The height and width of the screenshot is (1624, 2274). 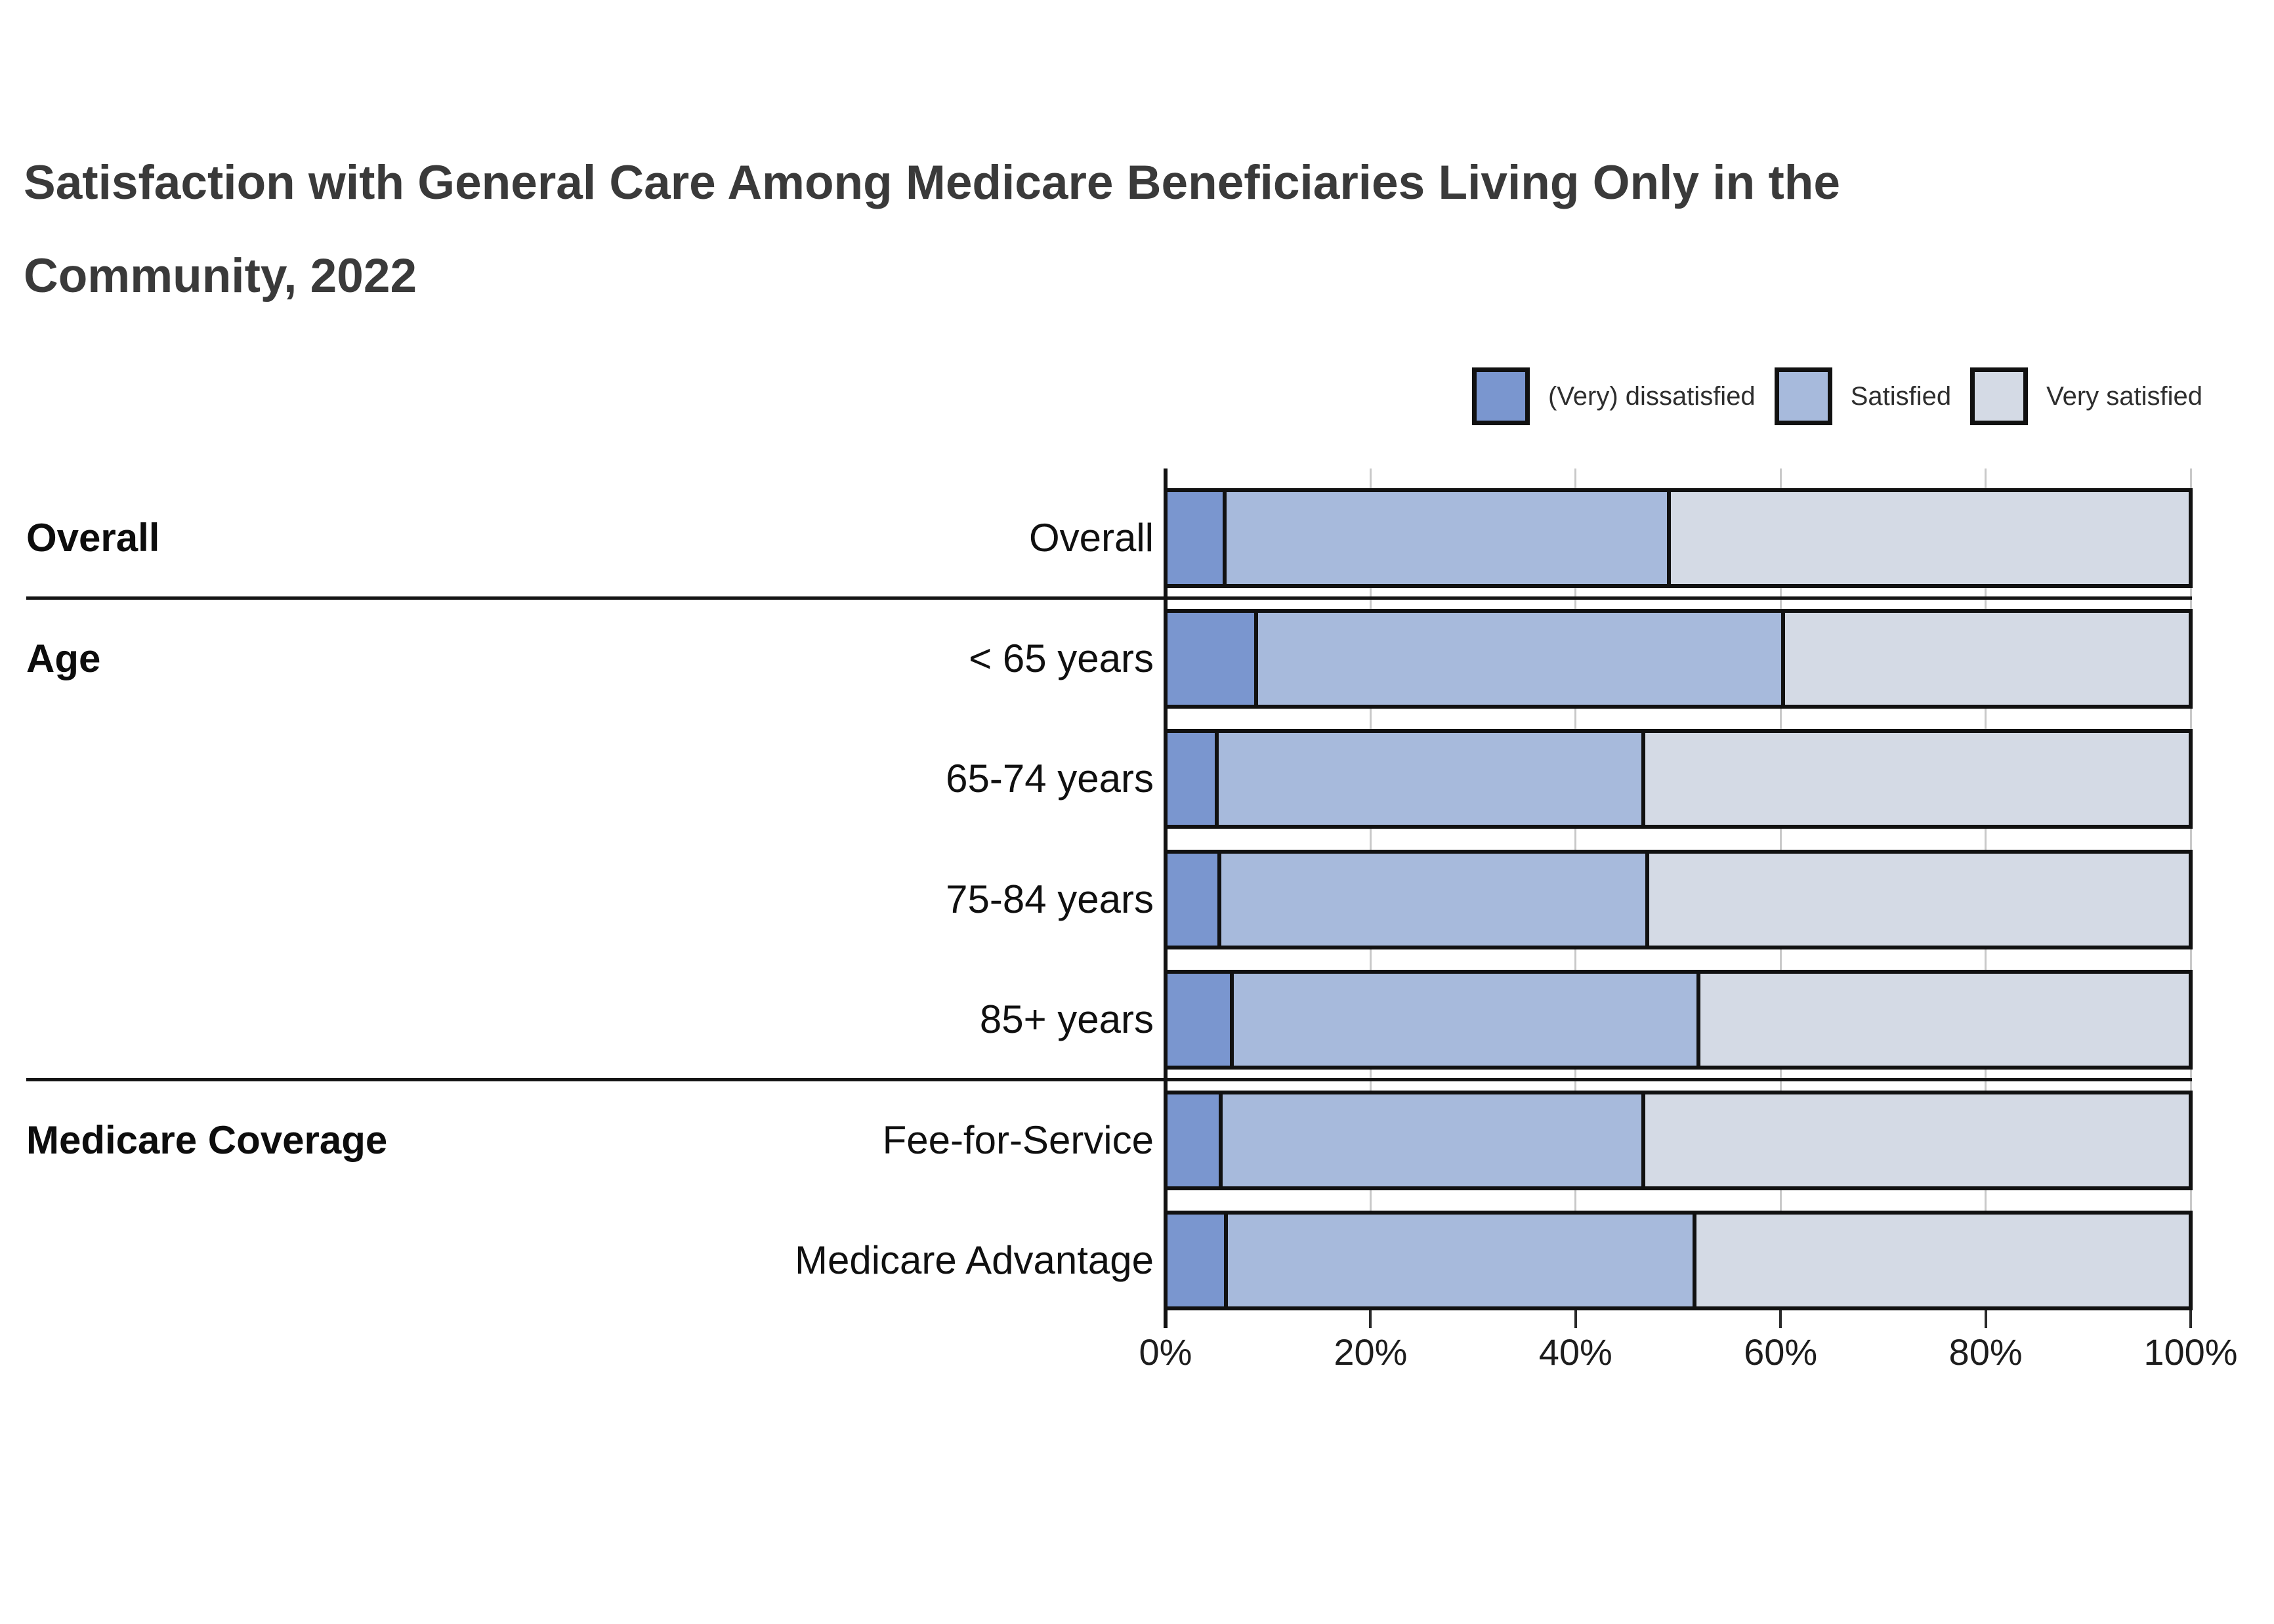 I want to click on row-label: < 65 years, so click(x=1061, y=658).